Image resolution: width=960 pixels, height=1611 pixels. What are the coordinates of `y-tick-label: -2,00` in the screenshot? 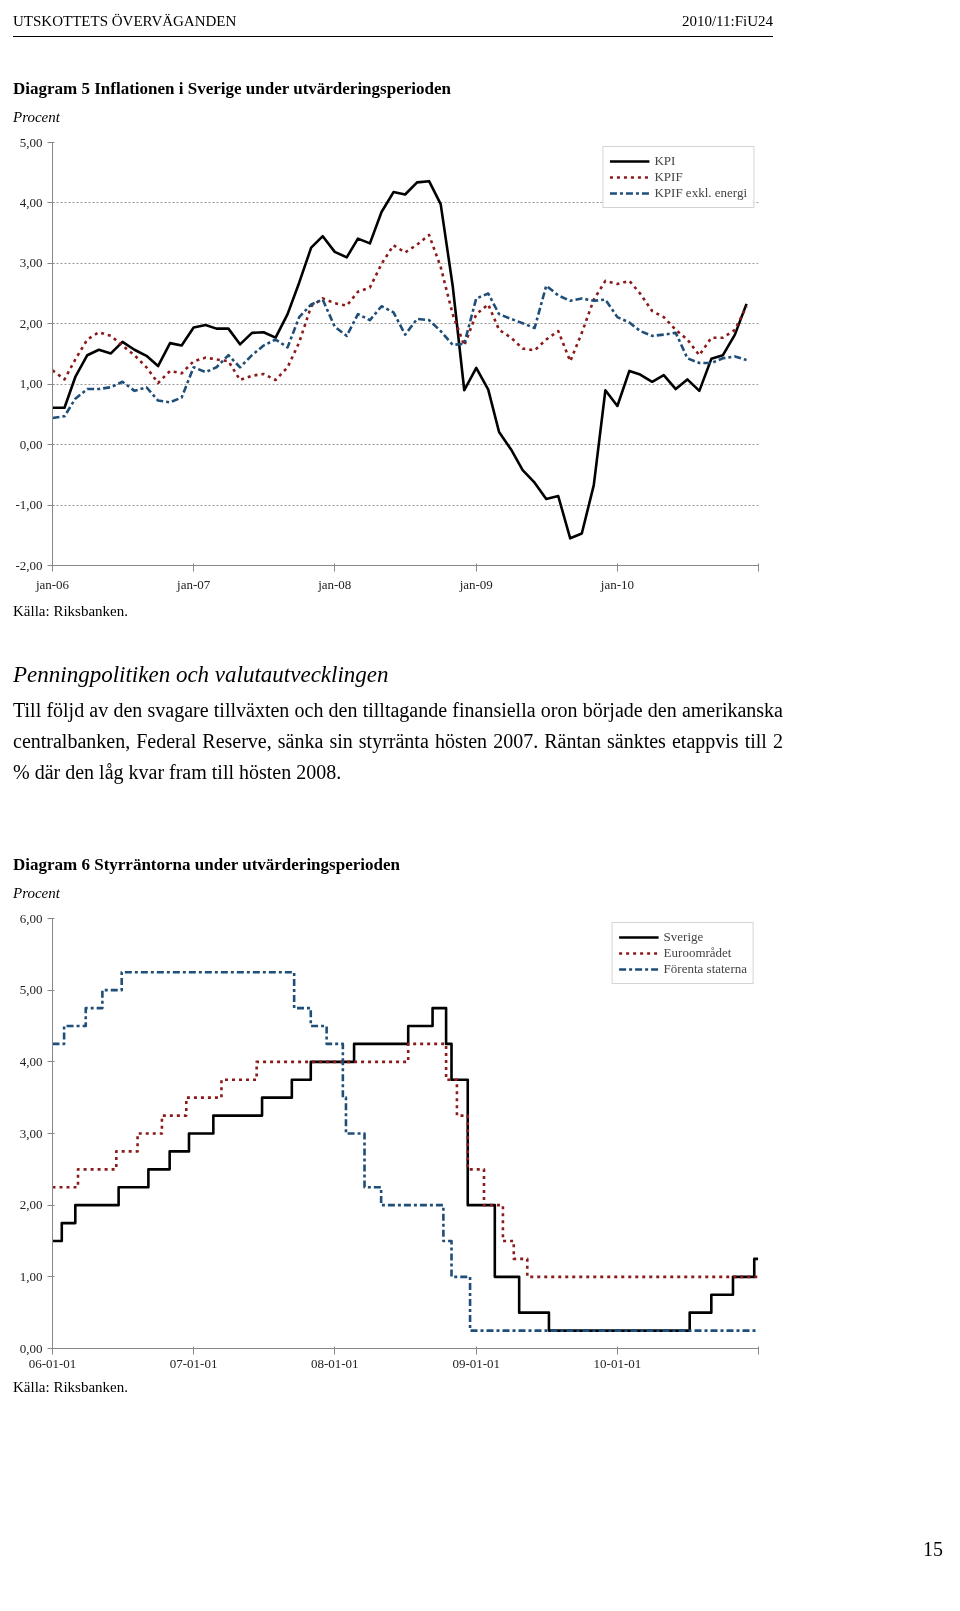 It's located at (29, 565).